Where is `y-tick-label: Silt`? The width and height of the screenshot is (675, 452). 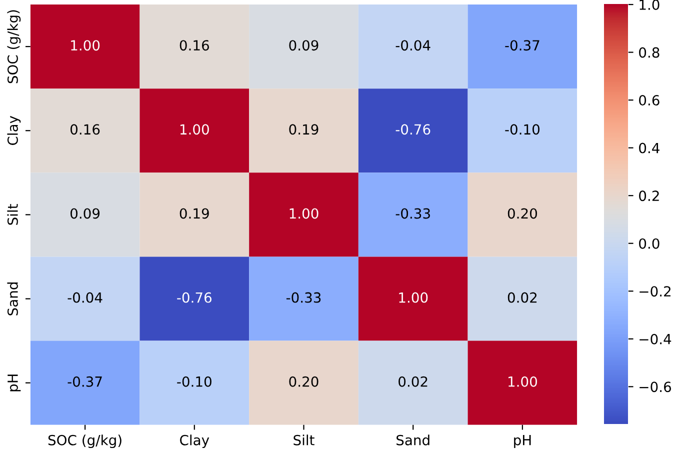 y-tick-label: Silt is located at coordinates (12, 214).